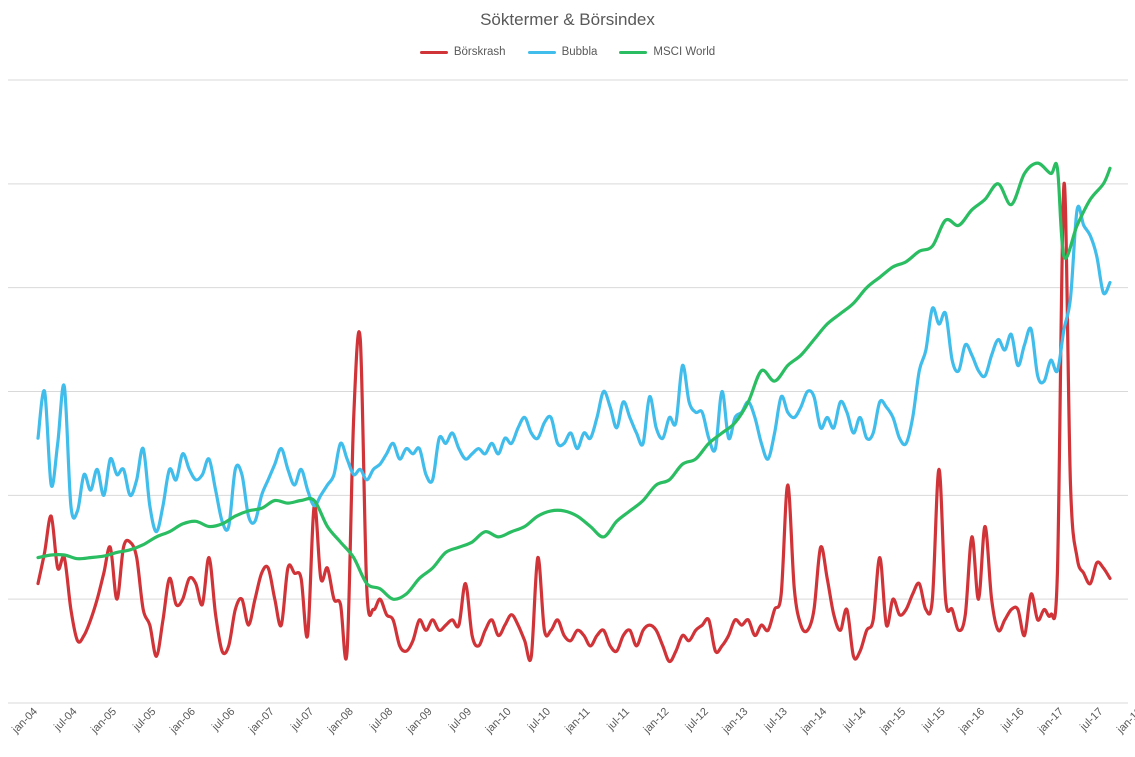 Image resolution: width=1135 pixels, height=757 pixels. What do you see at coordinates (261, 721) in the screenshot?
I see `x-tick-label: jan-07` at bounding box center [261, 721].